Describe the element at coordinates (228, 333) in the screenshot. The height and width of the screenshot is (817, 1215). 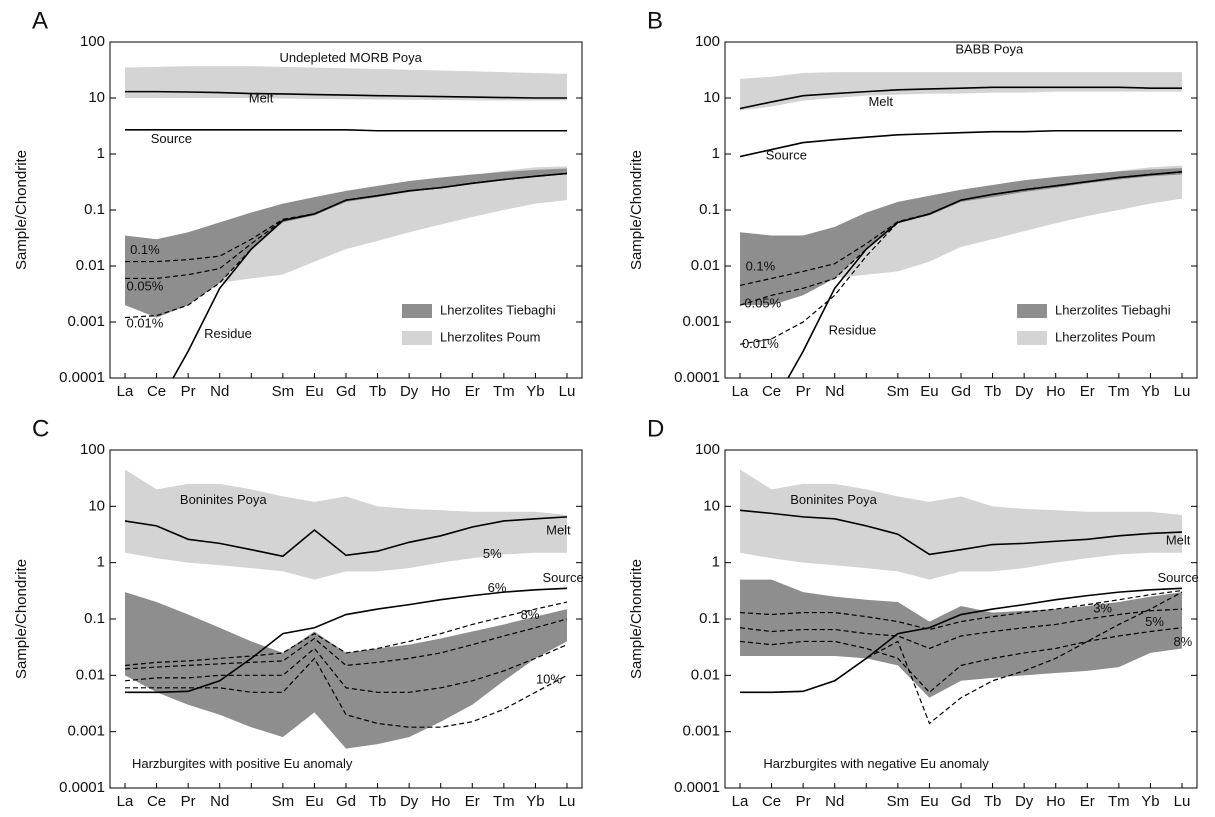
I see `line-label: Residue` at that location.